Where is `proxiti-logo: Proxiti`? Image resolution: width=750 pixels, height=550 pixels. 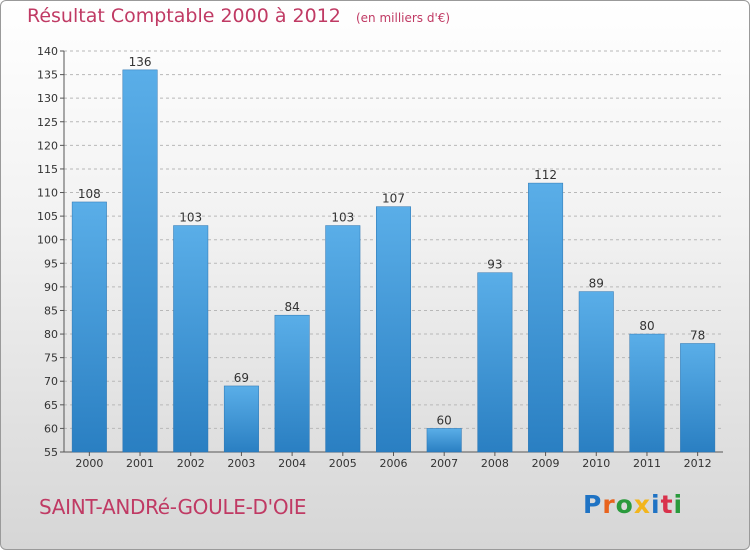
proxiti-logo: Proxiti is located at coordinates (633, 504).